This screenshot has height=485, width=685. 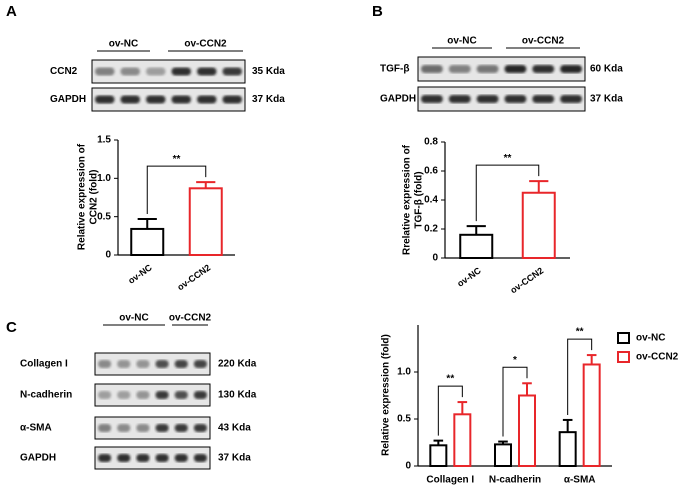 What do you see at coordinates (46, 395) in the screenshot?
I see `protein-label: N-cadherin` at bounding box center [46, 395].